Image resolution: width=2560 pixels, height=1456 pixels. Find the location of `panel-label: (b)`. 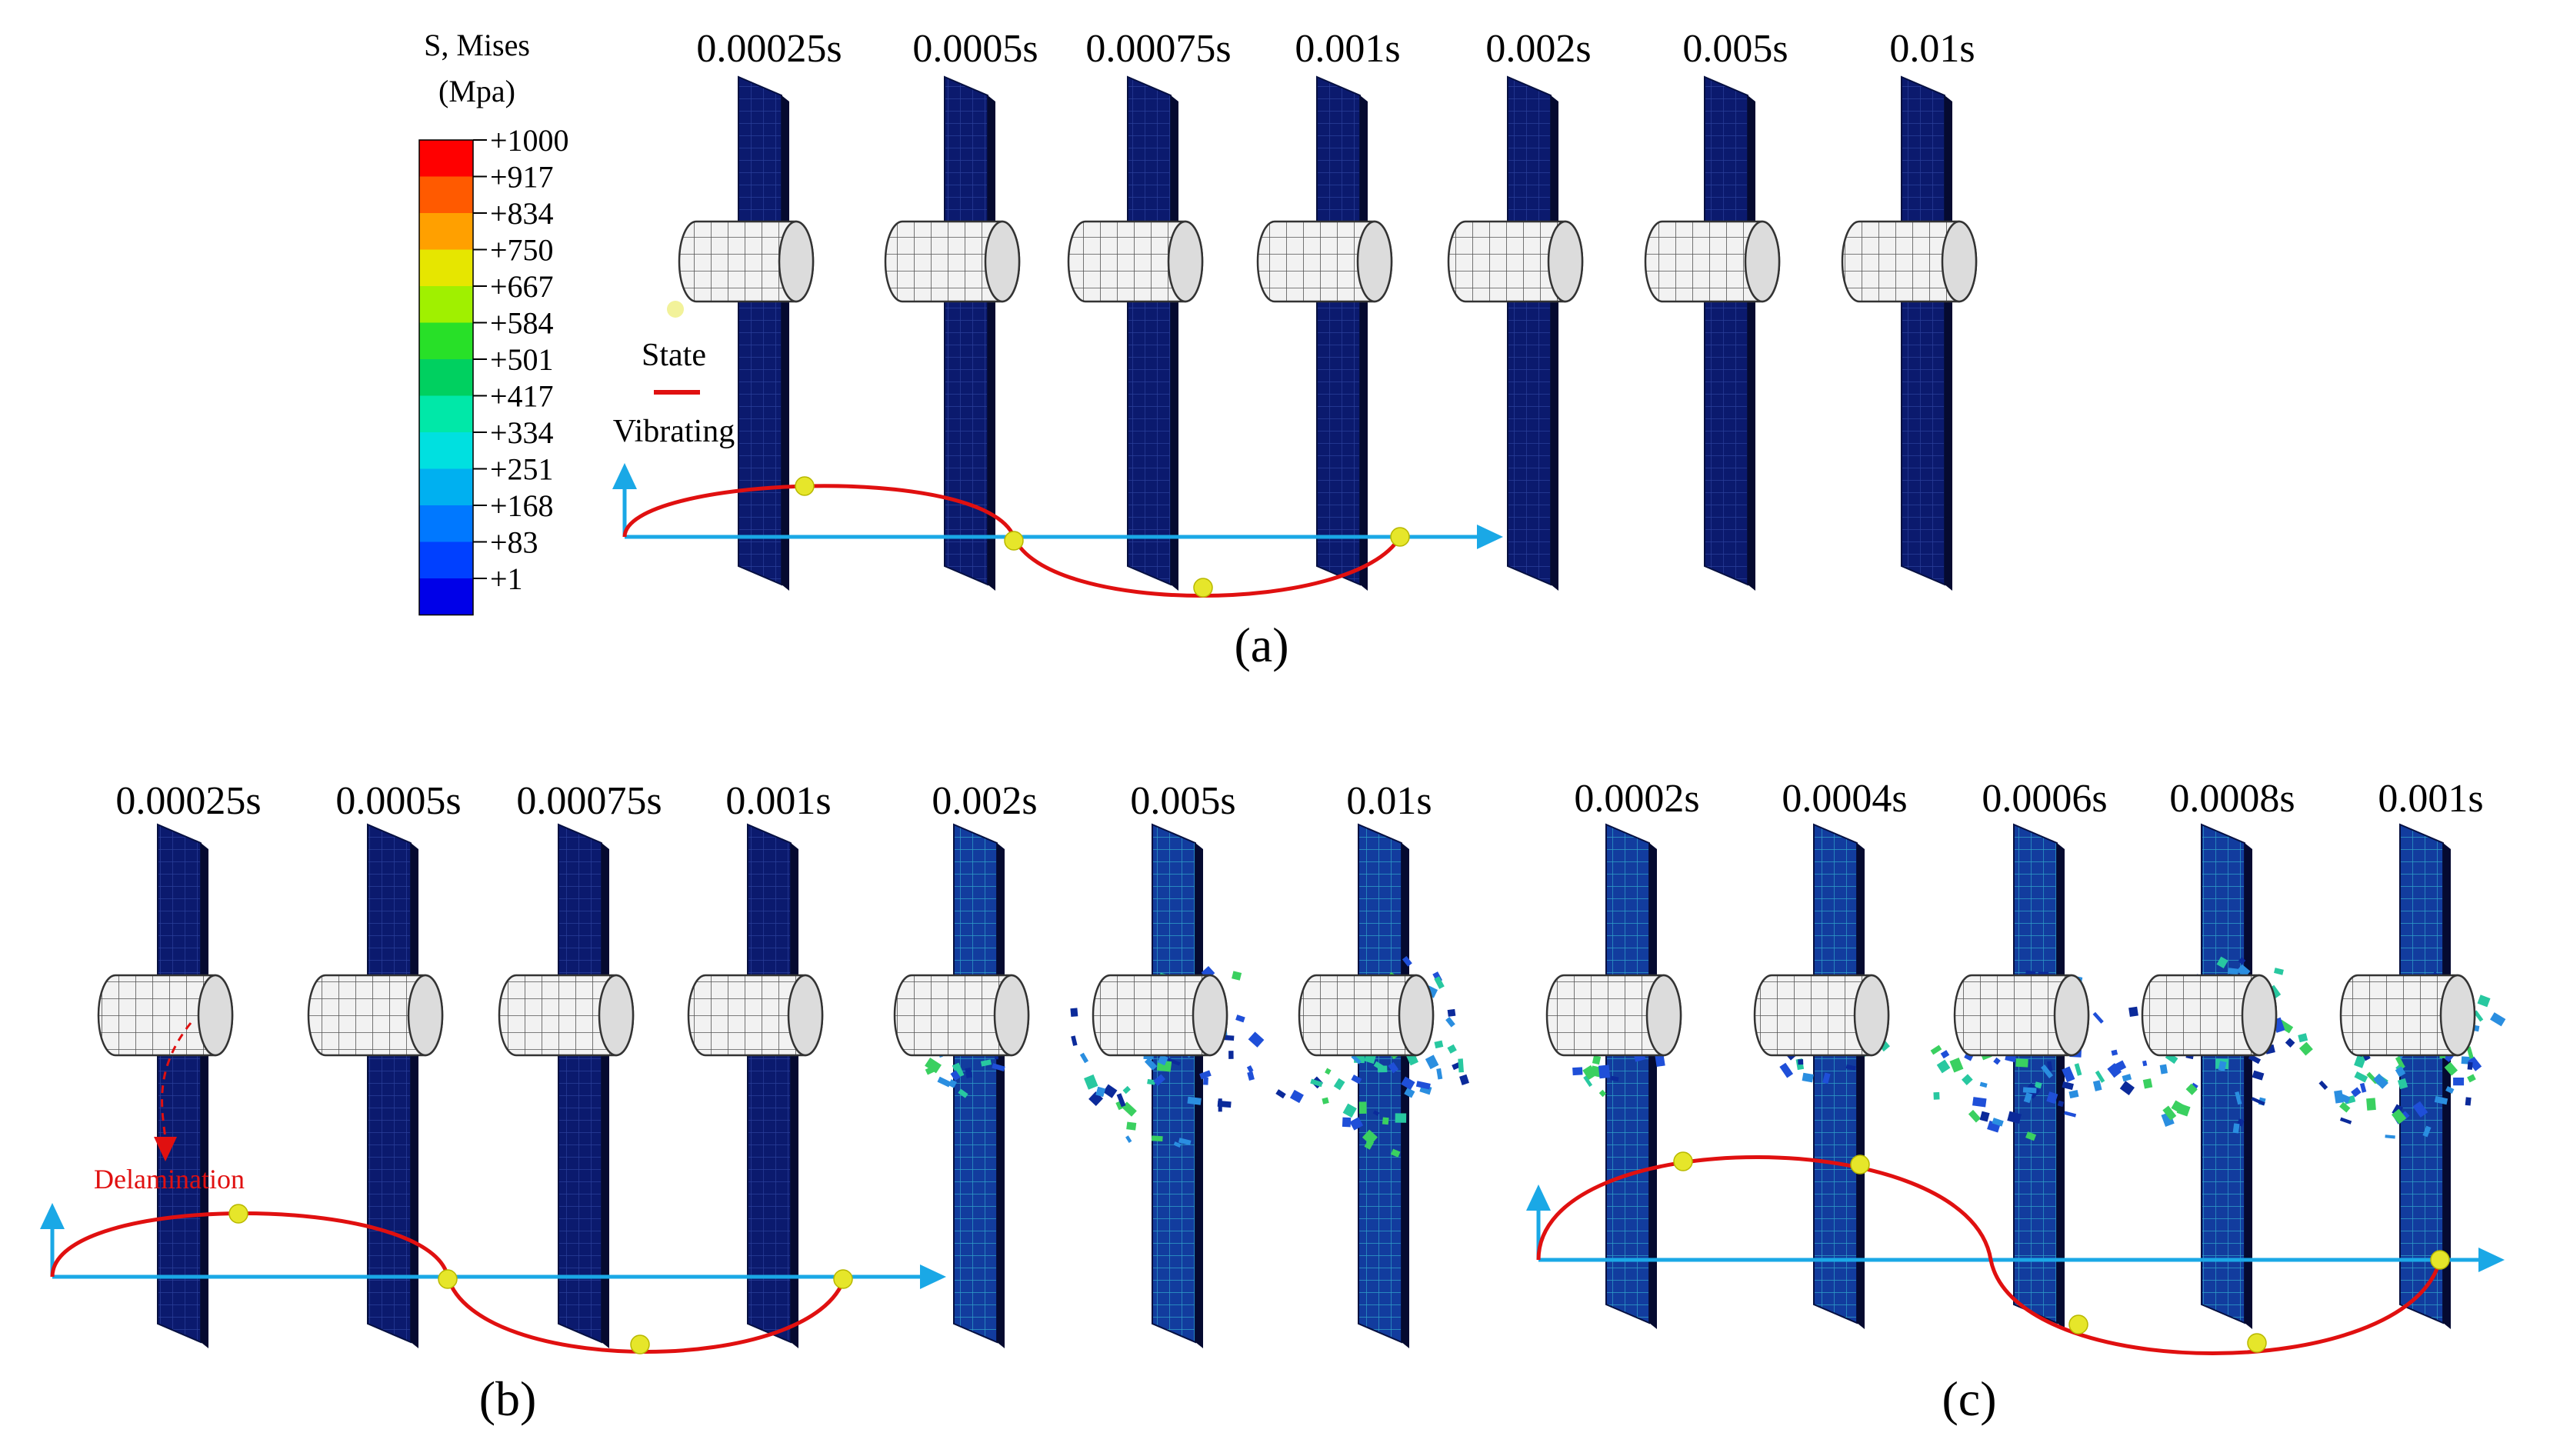

panel-label: (b) is located at coordinates (508, 1398).